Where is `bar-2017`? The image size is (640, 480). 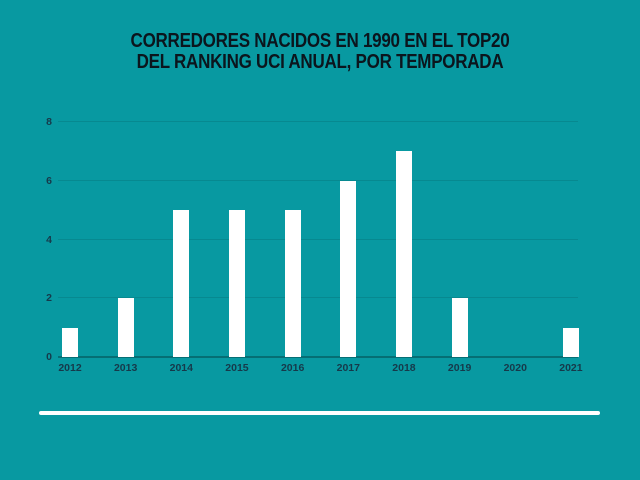 bar-2017 is located at coordinates (348, 268).